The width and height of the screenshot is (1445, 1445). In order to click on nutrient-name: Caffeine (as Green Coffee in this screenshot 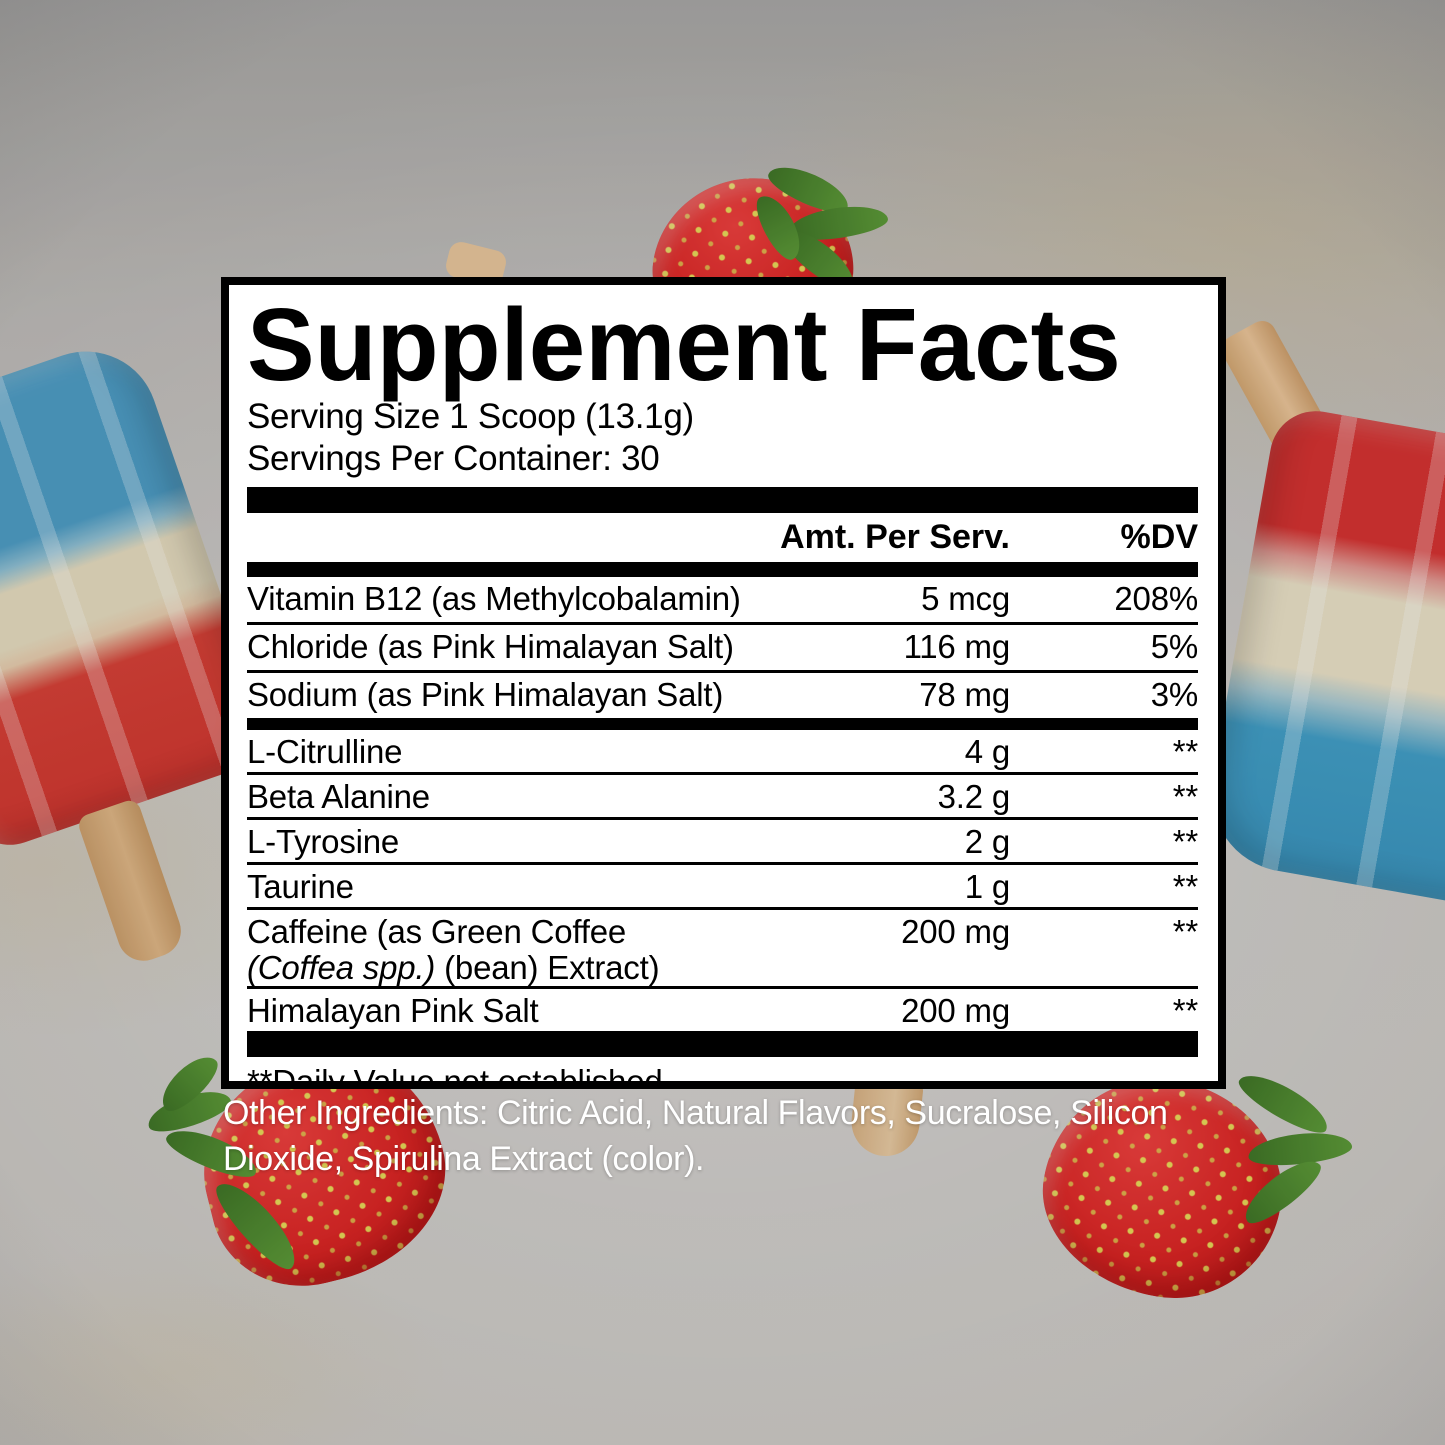, I will do `click(437, 931)`.